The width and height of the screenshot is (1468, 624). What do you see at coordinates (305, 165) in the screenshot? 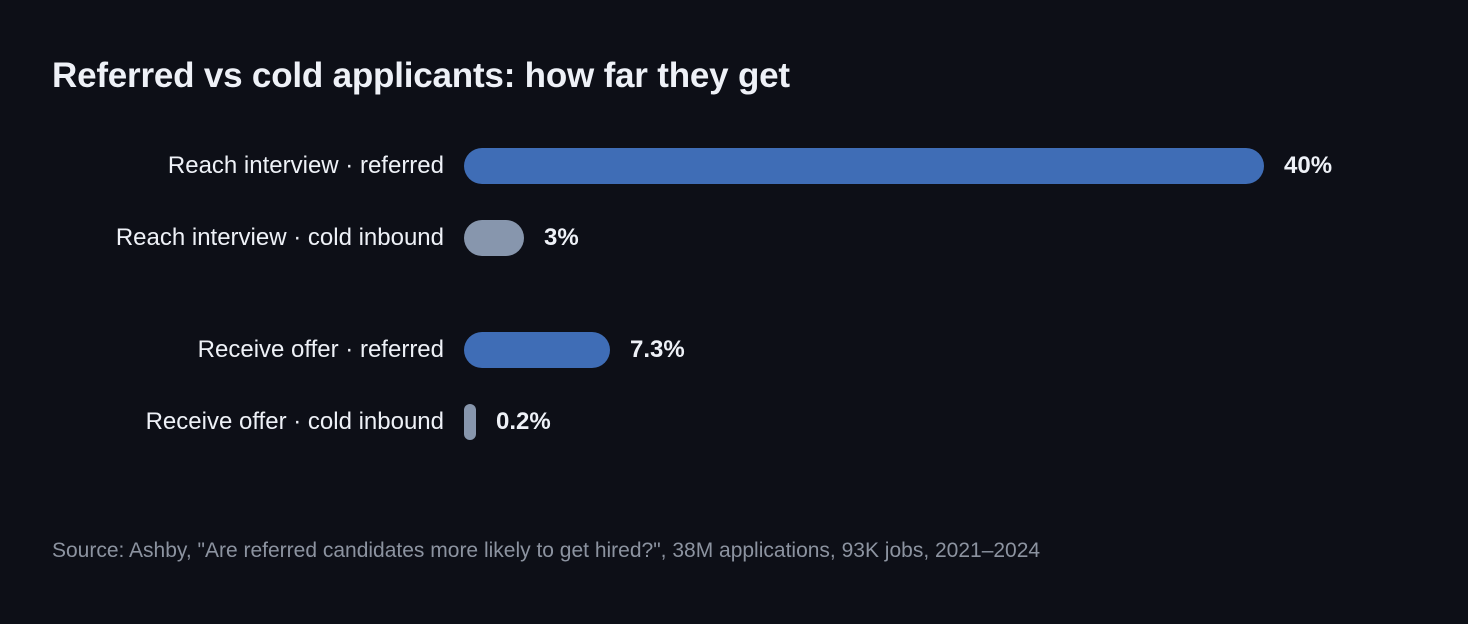
I see `bar-label: Reach interview · referred` at bounding box center [305, 165].